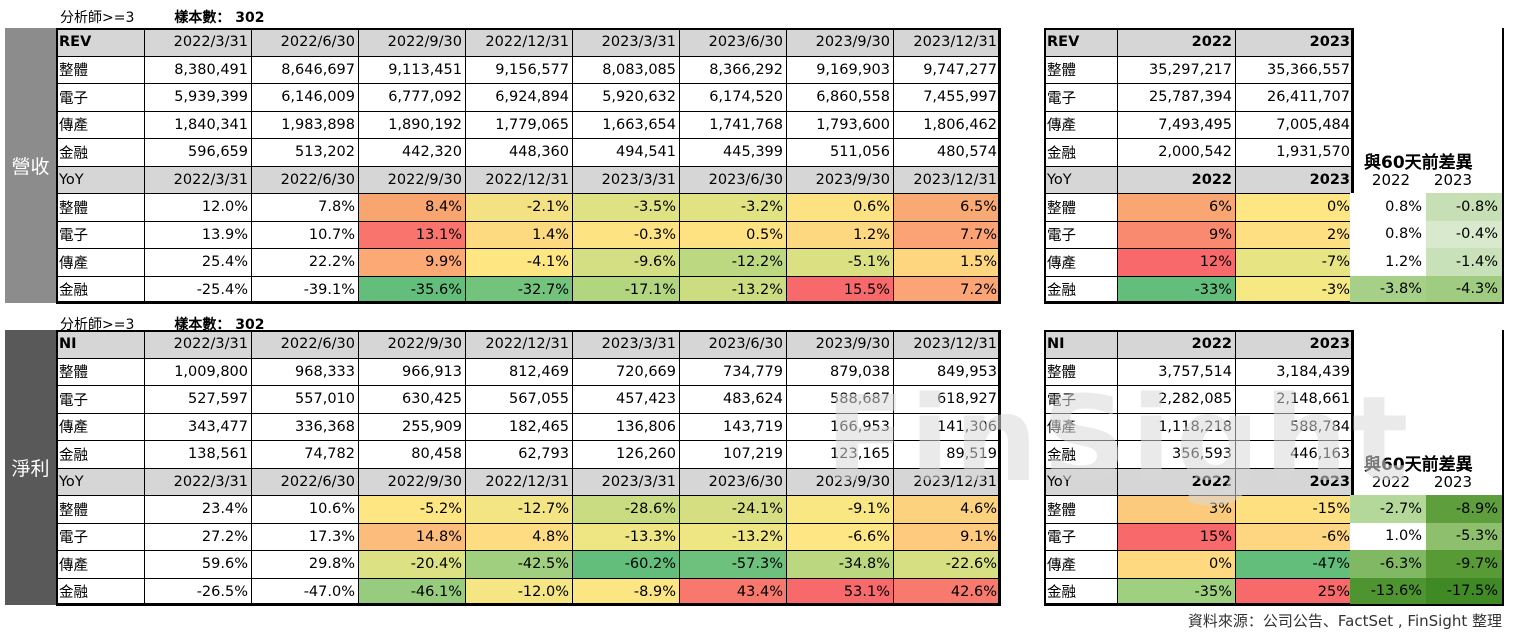  Describe the element at coordinates (733, 124) in the screenshot. I see `value-cell: 1,741,768` at that location.